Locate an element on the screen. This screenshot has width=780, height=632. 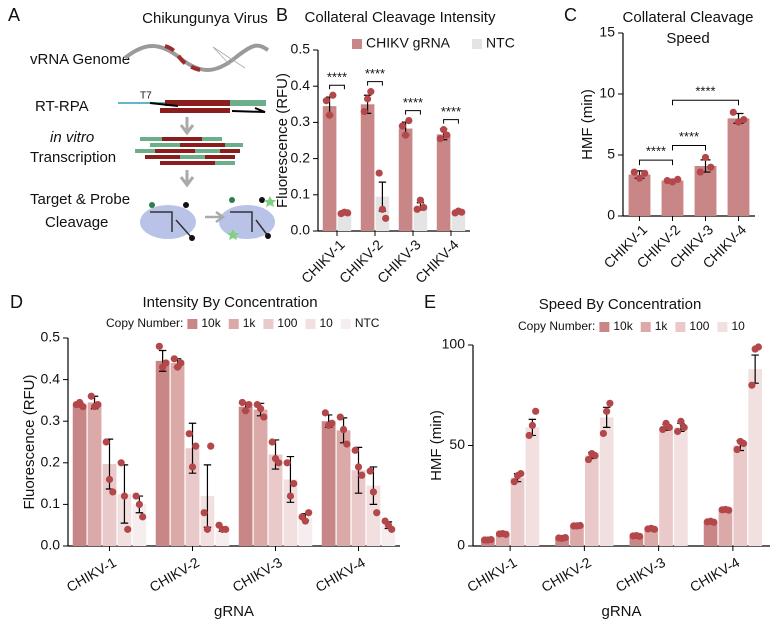
probe is located at coordinates (249, 224).